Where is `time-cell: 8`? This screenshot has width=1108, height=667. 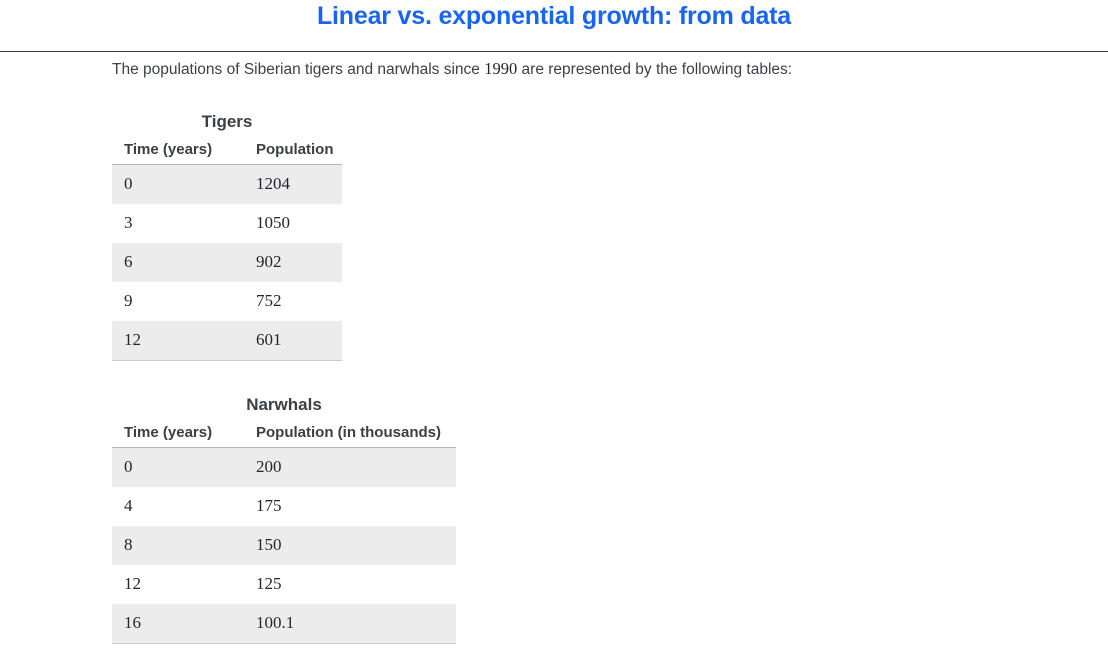 time-cell: 8 is located at coordinates (128, 544).